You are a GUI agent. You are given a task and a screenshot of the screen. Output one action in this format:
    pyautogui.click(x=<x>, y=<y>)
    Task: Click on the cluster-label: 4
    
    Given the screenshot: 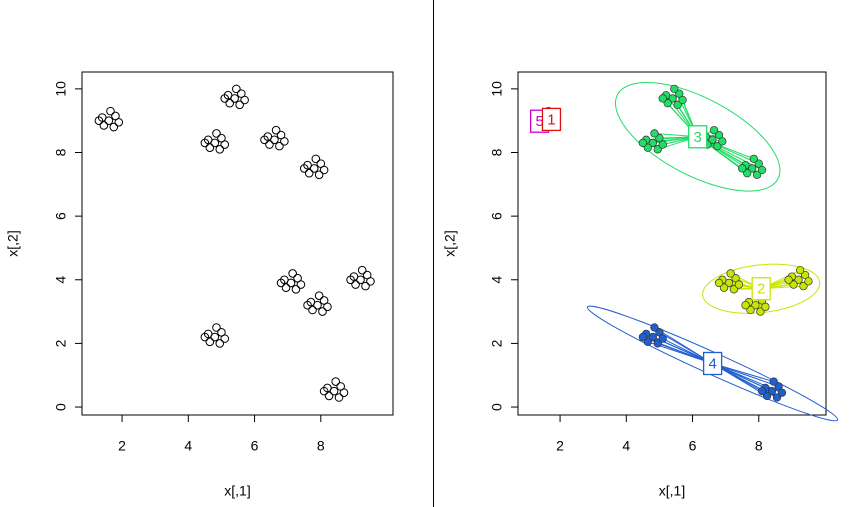 What is the action you would take?
    pyautogui.click(x=712, y=363)
    